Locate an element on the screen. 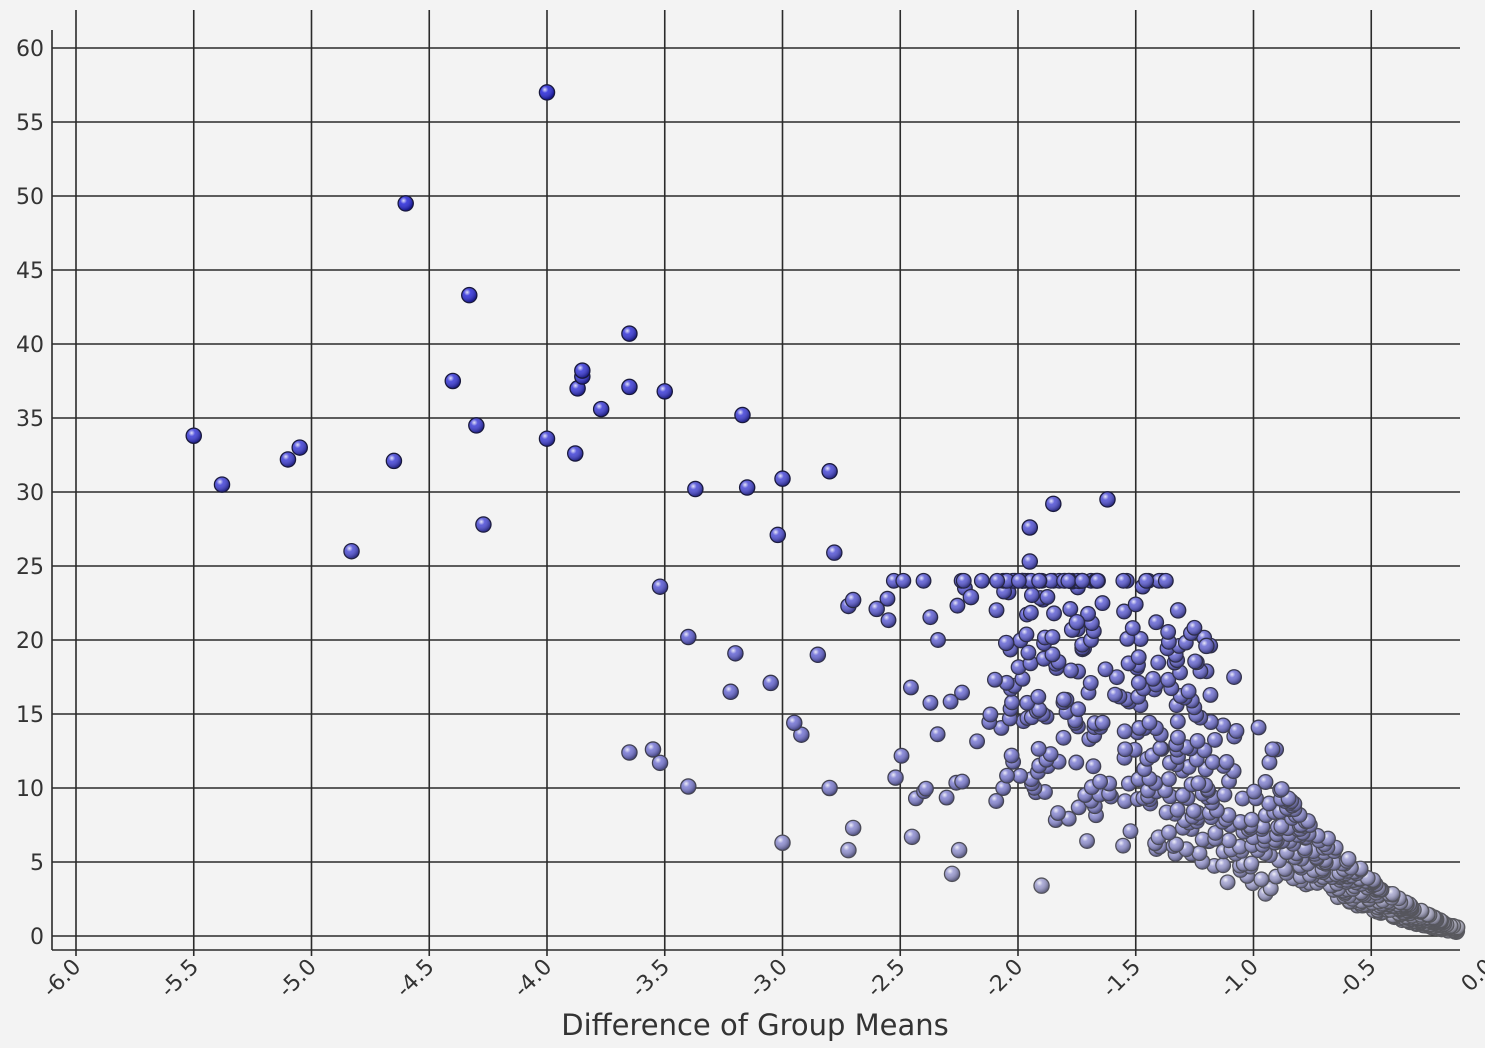 Image resolution: width=1485 pixels, height=1048 pixels. y-tick-label: 15 is located at coordinates (30, 715).